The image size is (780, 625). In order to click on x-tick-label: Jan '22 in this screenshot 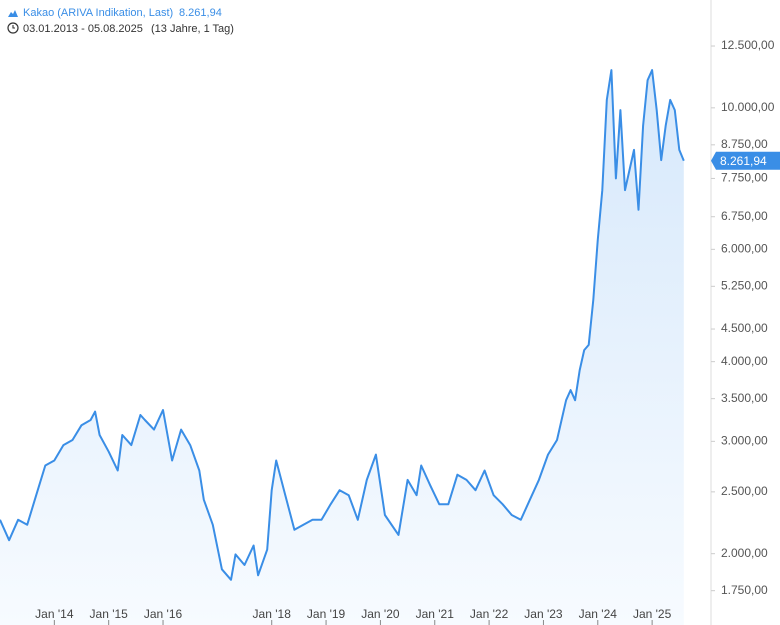, I will do `click(489, 614)`.